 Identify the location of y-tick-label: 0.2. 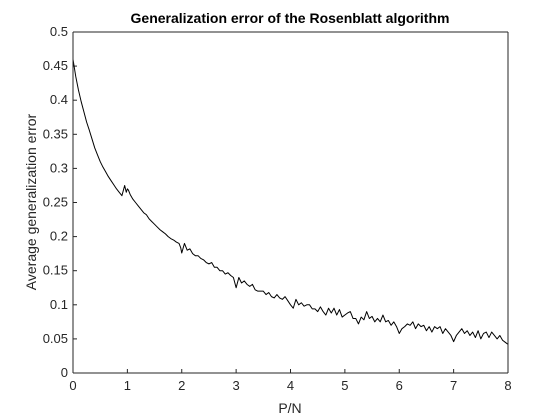
(59, 236).